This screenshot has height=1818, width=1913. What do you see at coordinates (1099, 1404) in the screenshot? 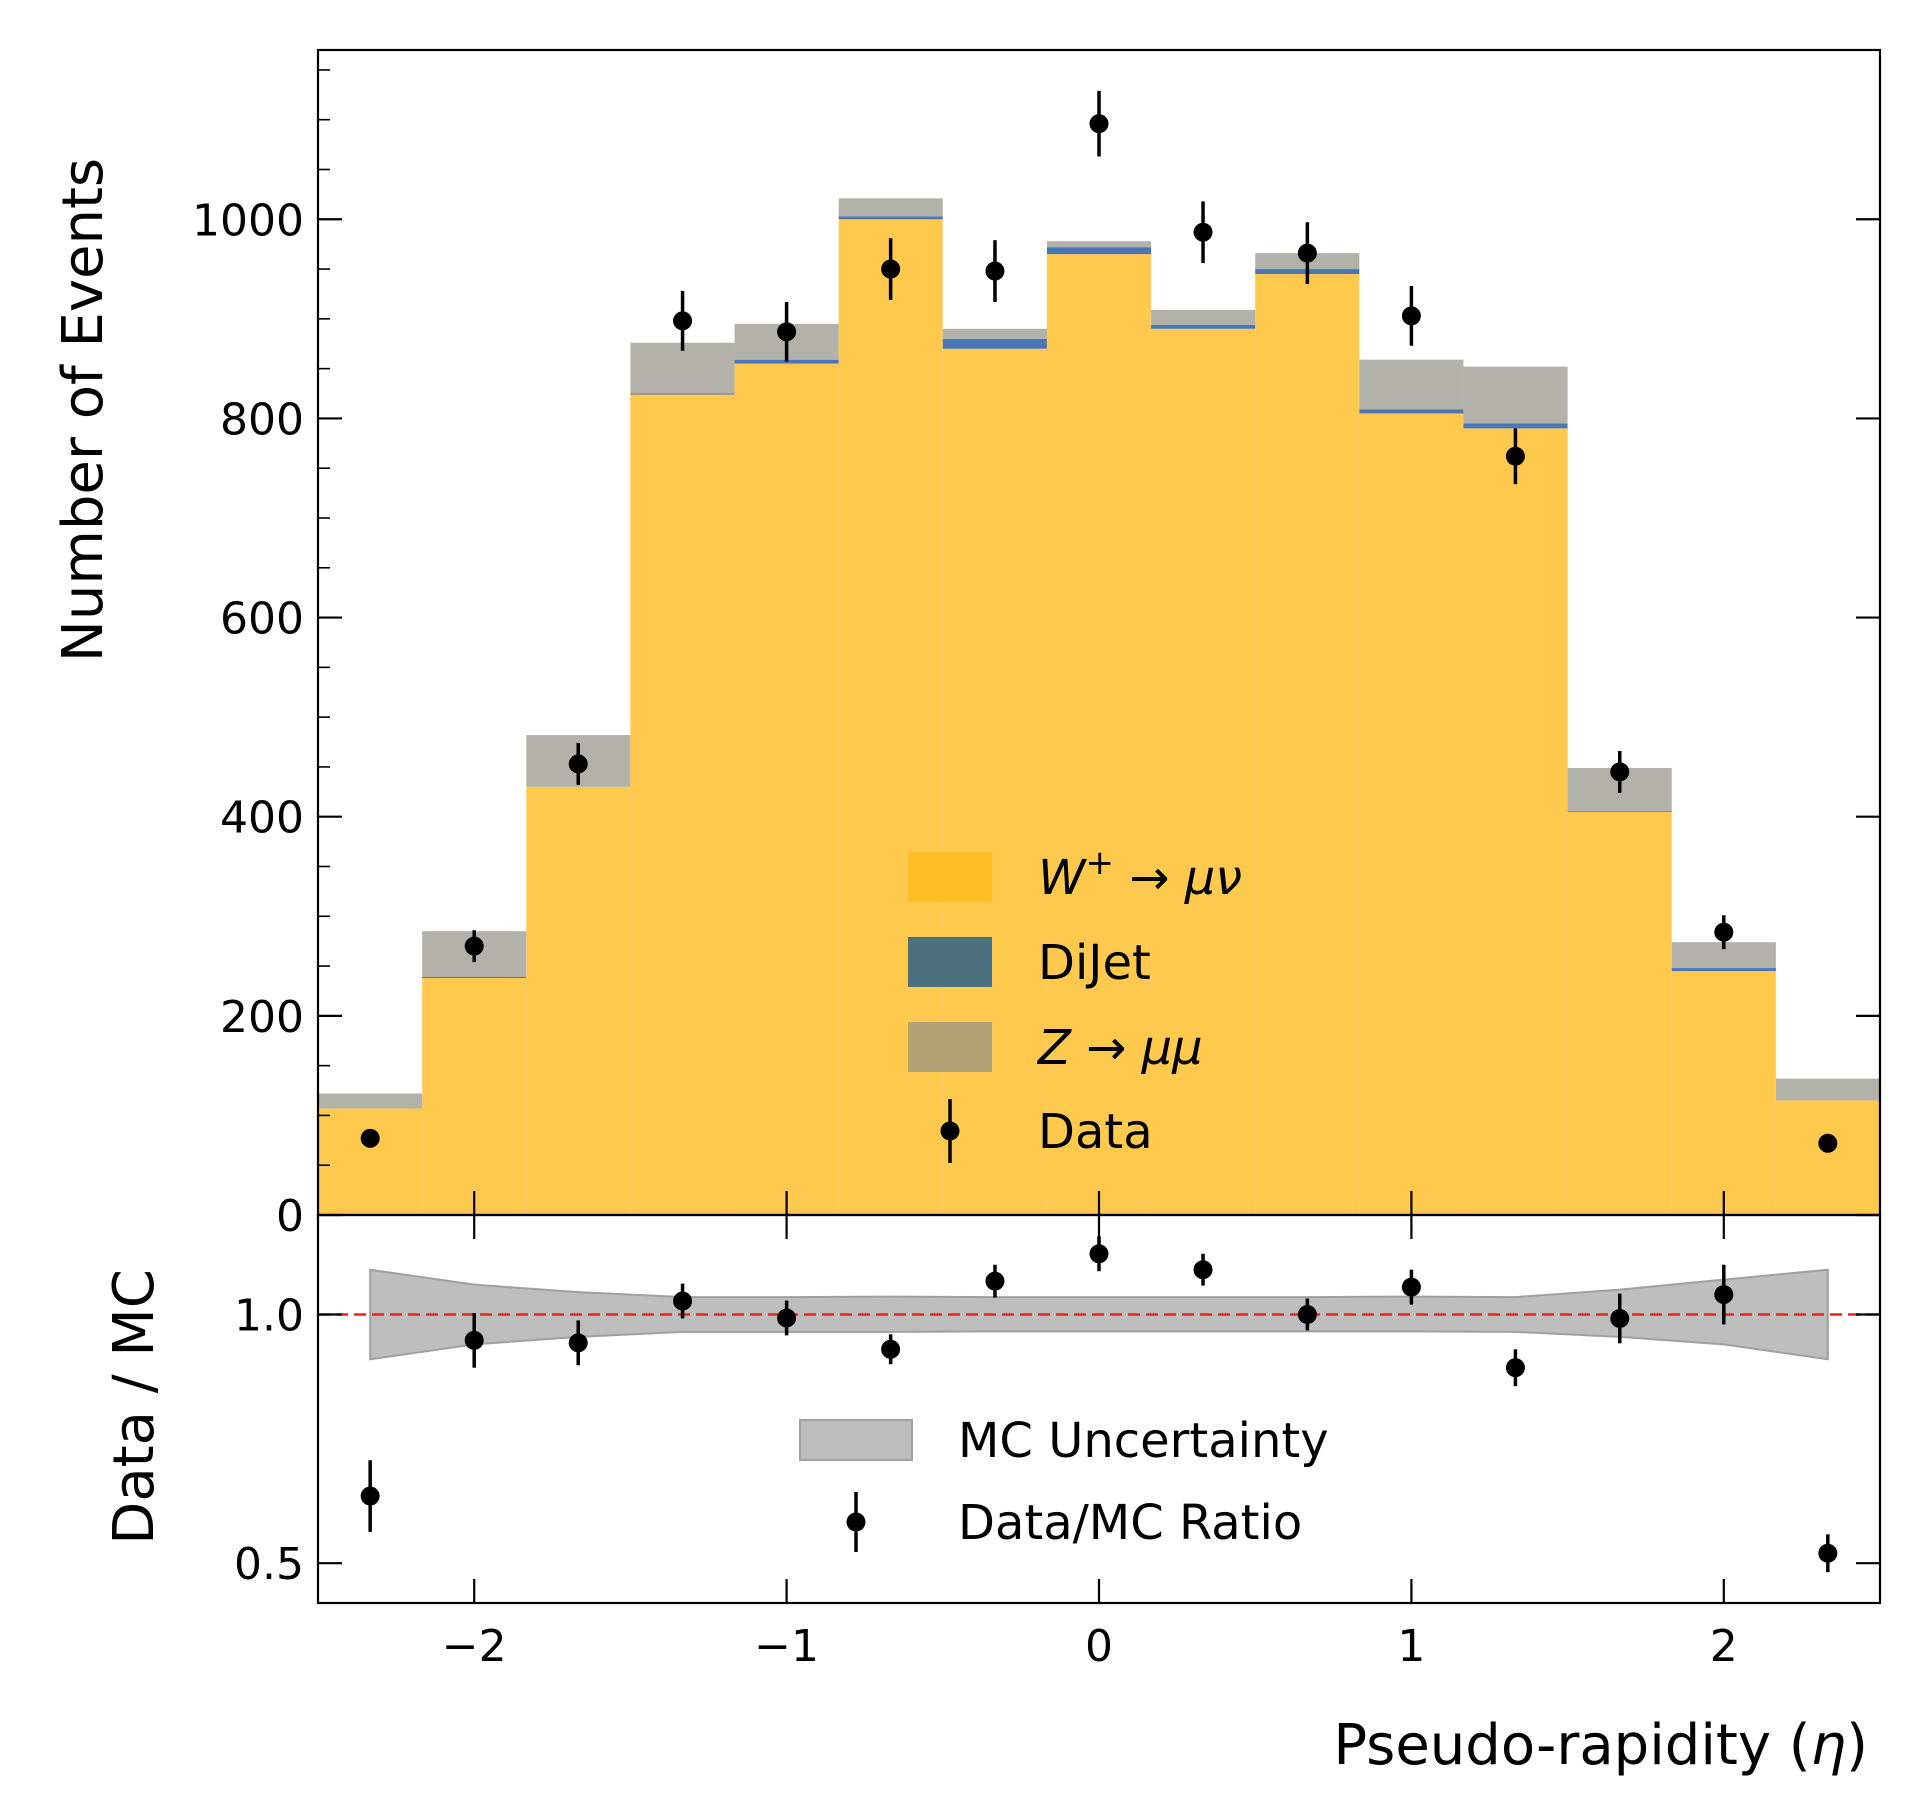
I see `ratio-points` at bounding box center [1099, 1404].